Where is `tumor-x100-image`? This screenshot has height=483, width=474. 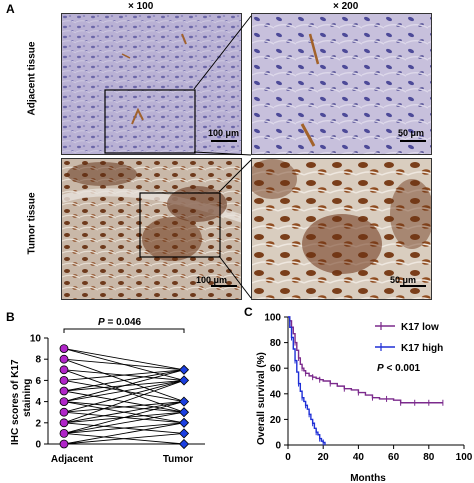
tumor-x100-image is located at coordinates (151, 229).